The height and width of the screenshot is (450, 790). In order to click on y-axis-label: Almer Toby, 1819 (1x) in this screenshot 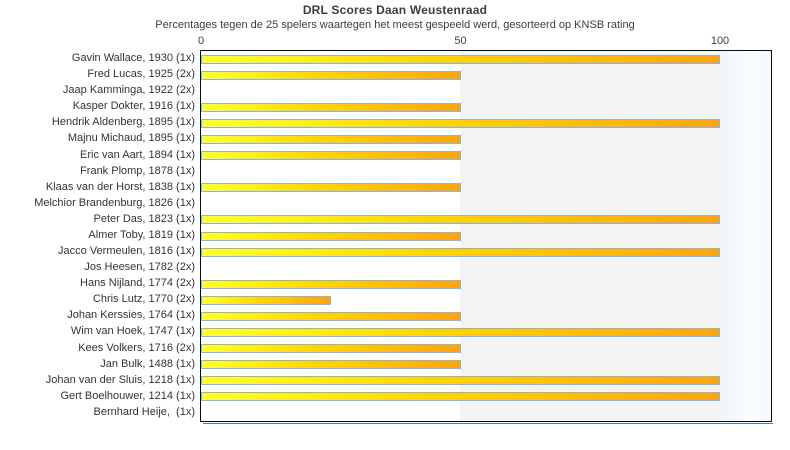, I will do `click(141, 234)`.